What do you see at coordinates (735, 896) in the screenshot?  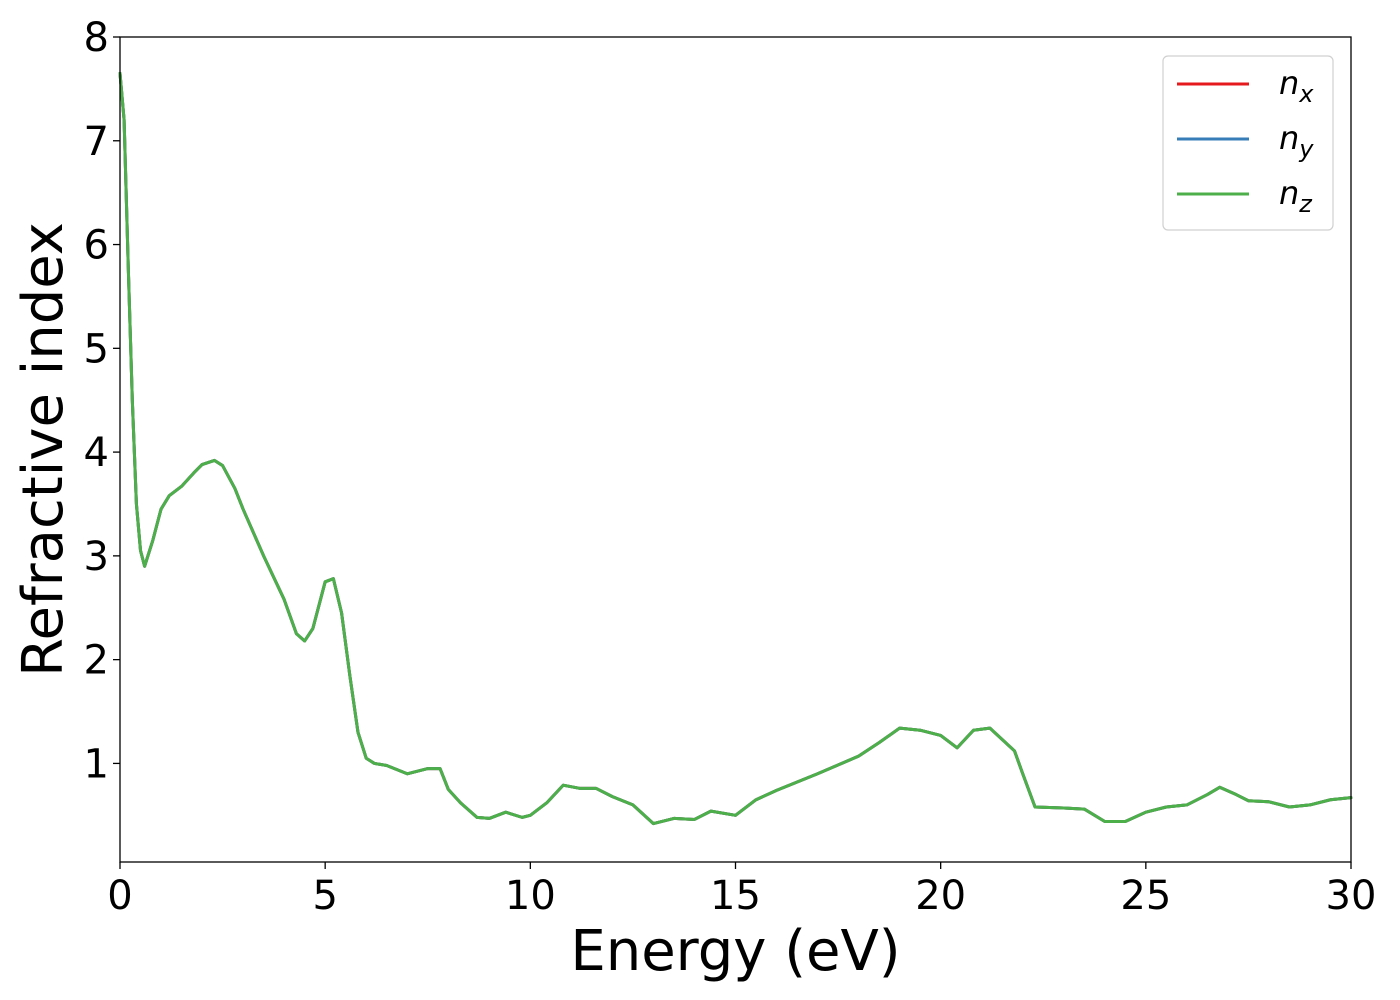 I see `x-tick-label: 15` at bounding box center [735, 896].